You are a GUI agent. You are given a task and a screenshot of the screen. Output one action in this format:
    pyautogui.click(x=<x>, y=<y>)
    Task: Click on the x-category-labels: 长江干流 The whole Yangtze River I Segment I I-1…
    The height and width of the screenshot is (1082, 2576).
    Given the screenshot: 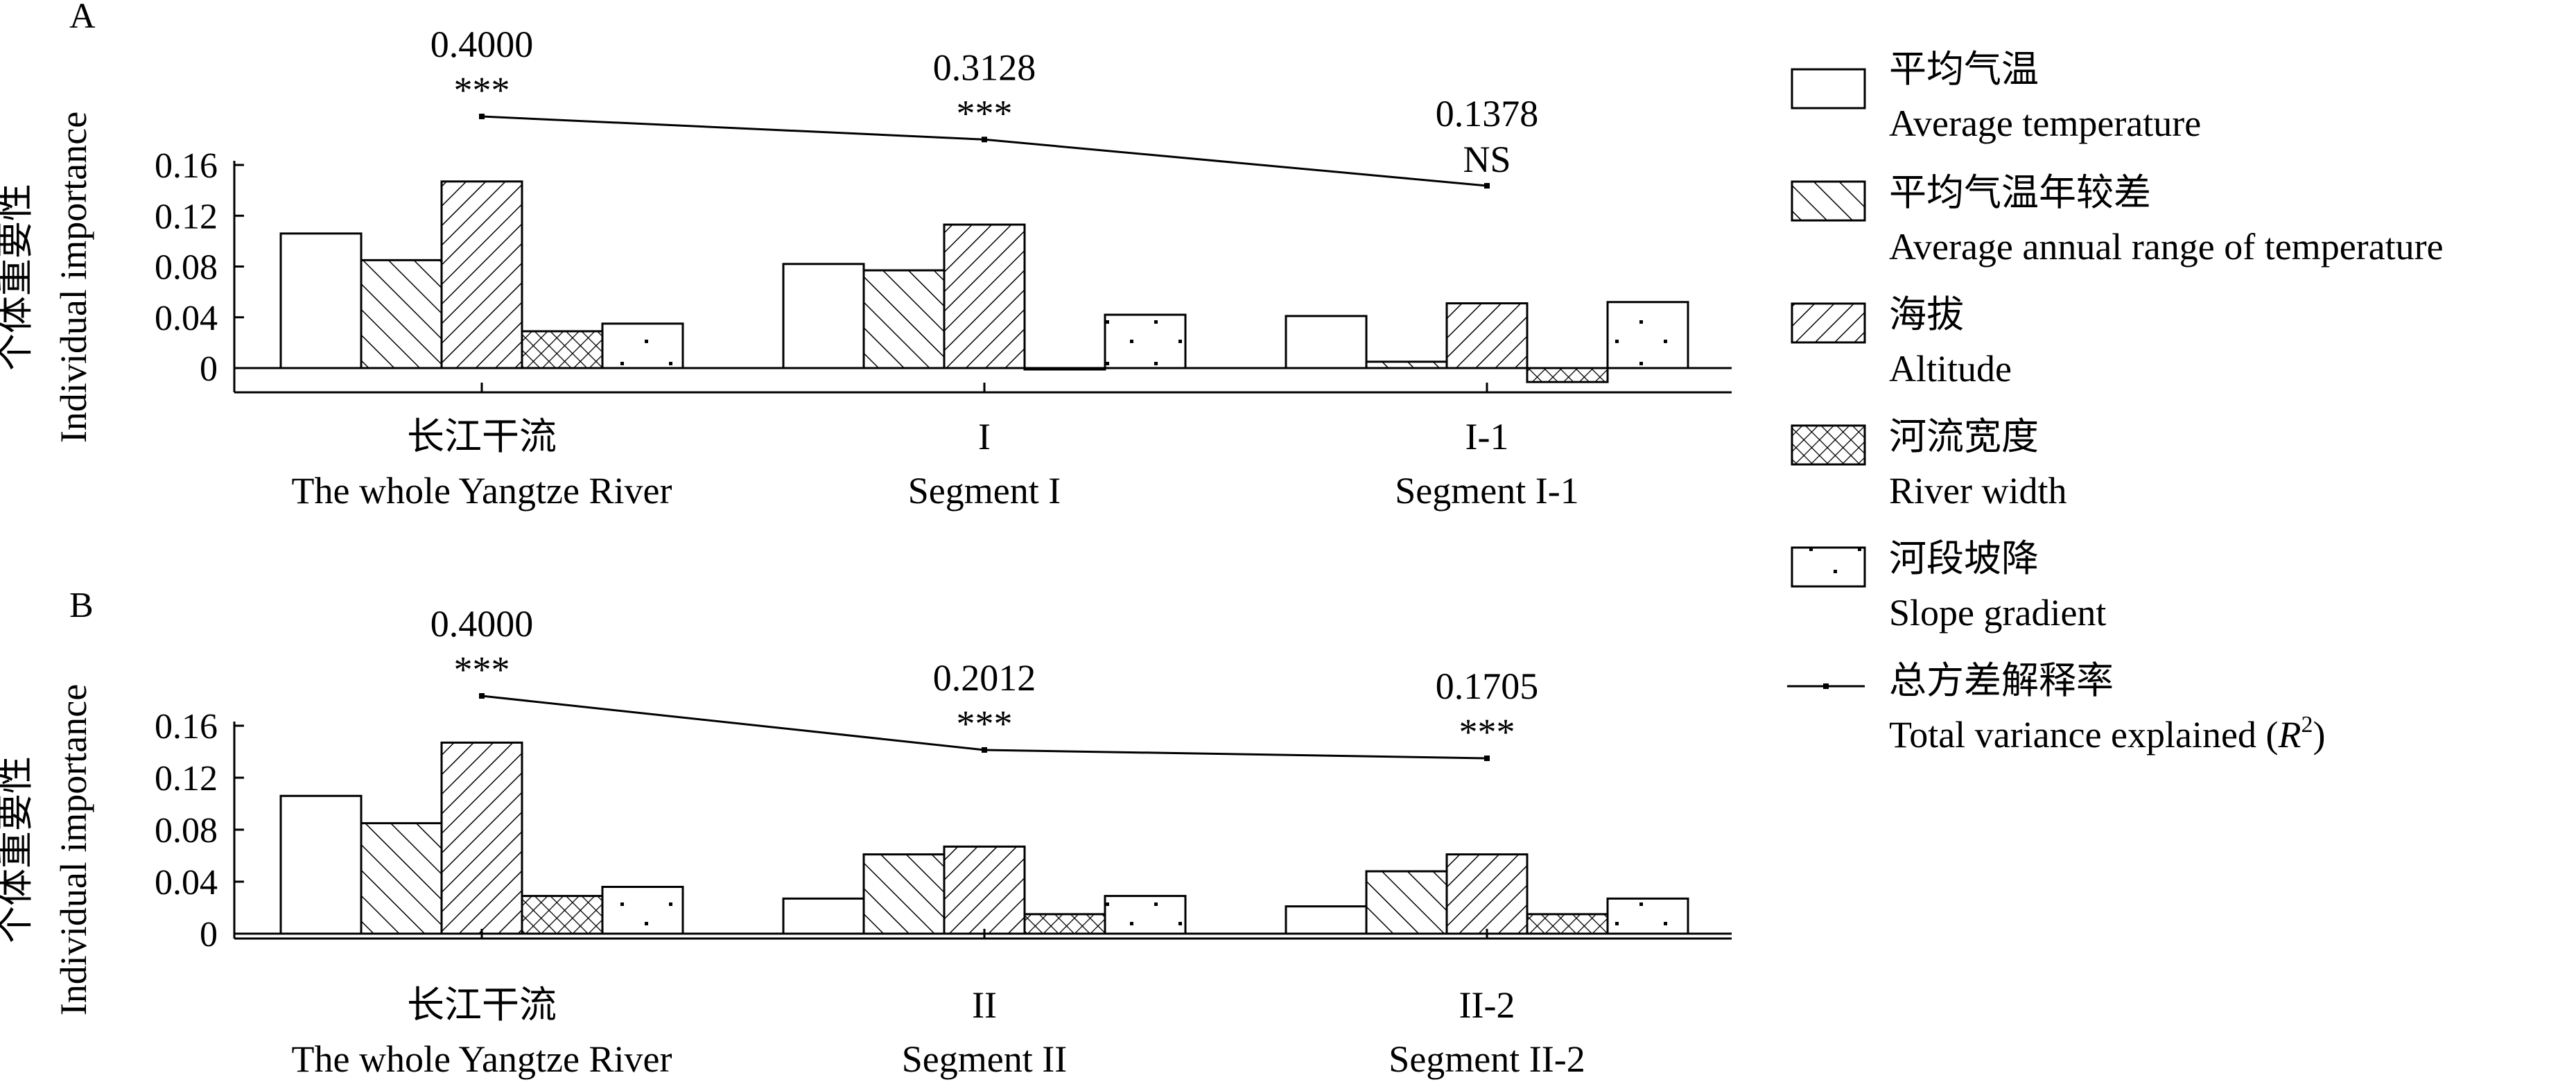 What is the action you would take?
    pyautogui.click(x=935, y=464)
    